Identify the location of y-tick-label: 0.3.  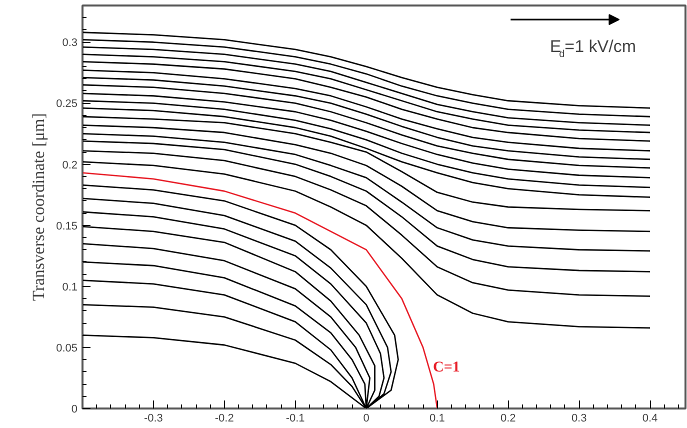
(70, 43).